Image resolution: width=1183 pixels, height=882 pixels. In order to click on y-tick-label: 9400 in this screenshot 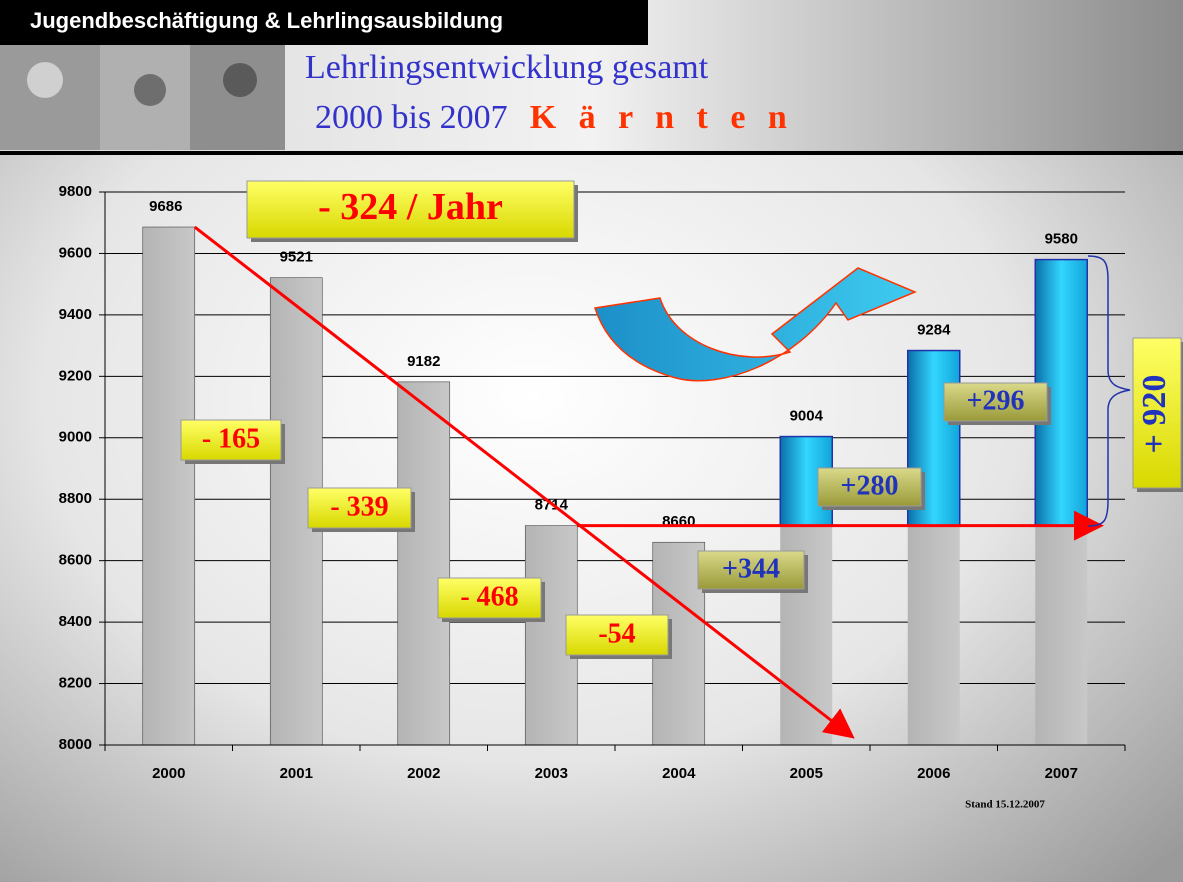, I will do `click(75, 314)`.